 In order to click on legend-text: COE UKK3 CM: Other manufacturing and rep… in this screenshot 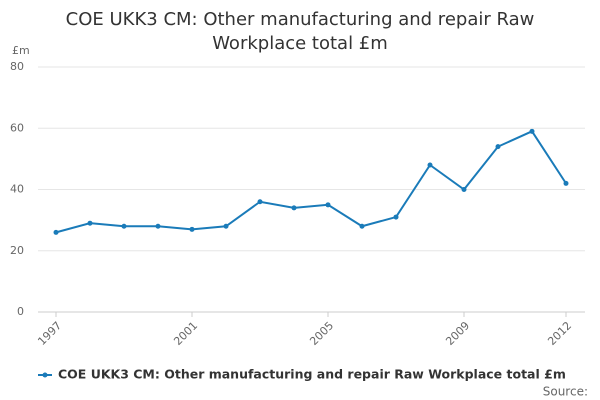, I will do `click(312, 374)`.